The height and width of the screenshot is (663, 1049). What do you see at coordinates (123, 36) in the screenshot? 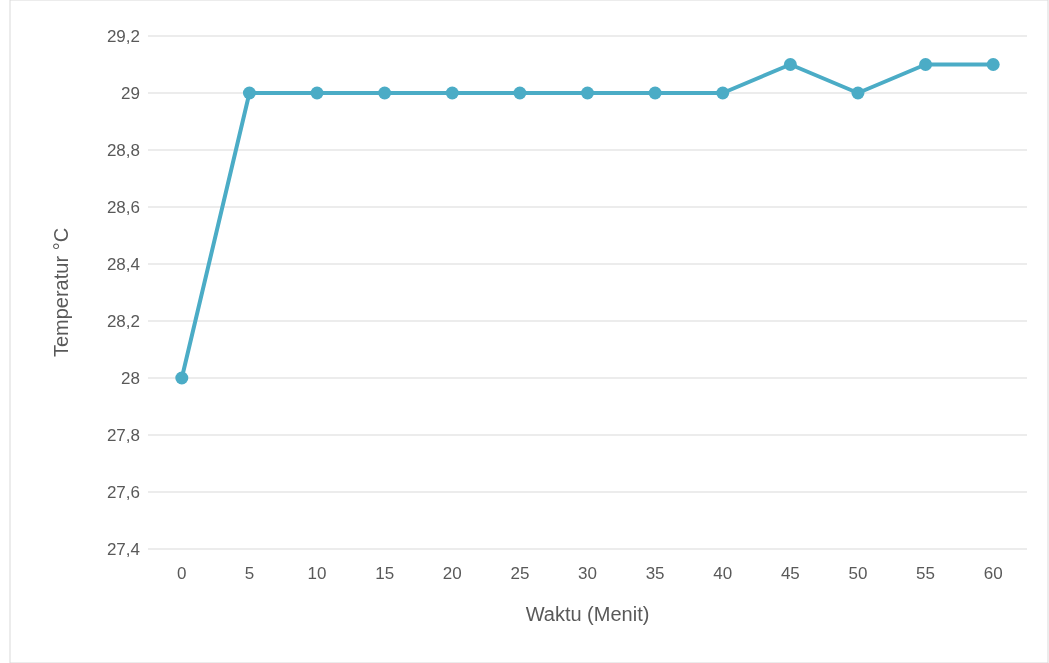
I see `y-tick-label: 29,2` at bounding box center [123, 36].